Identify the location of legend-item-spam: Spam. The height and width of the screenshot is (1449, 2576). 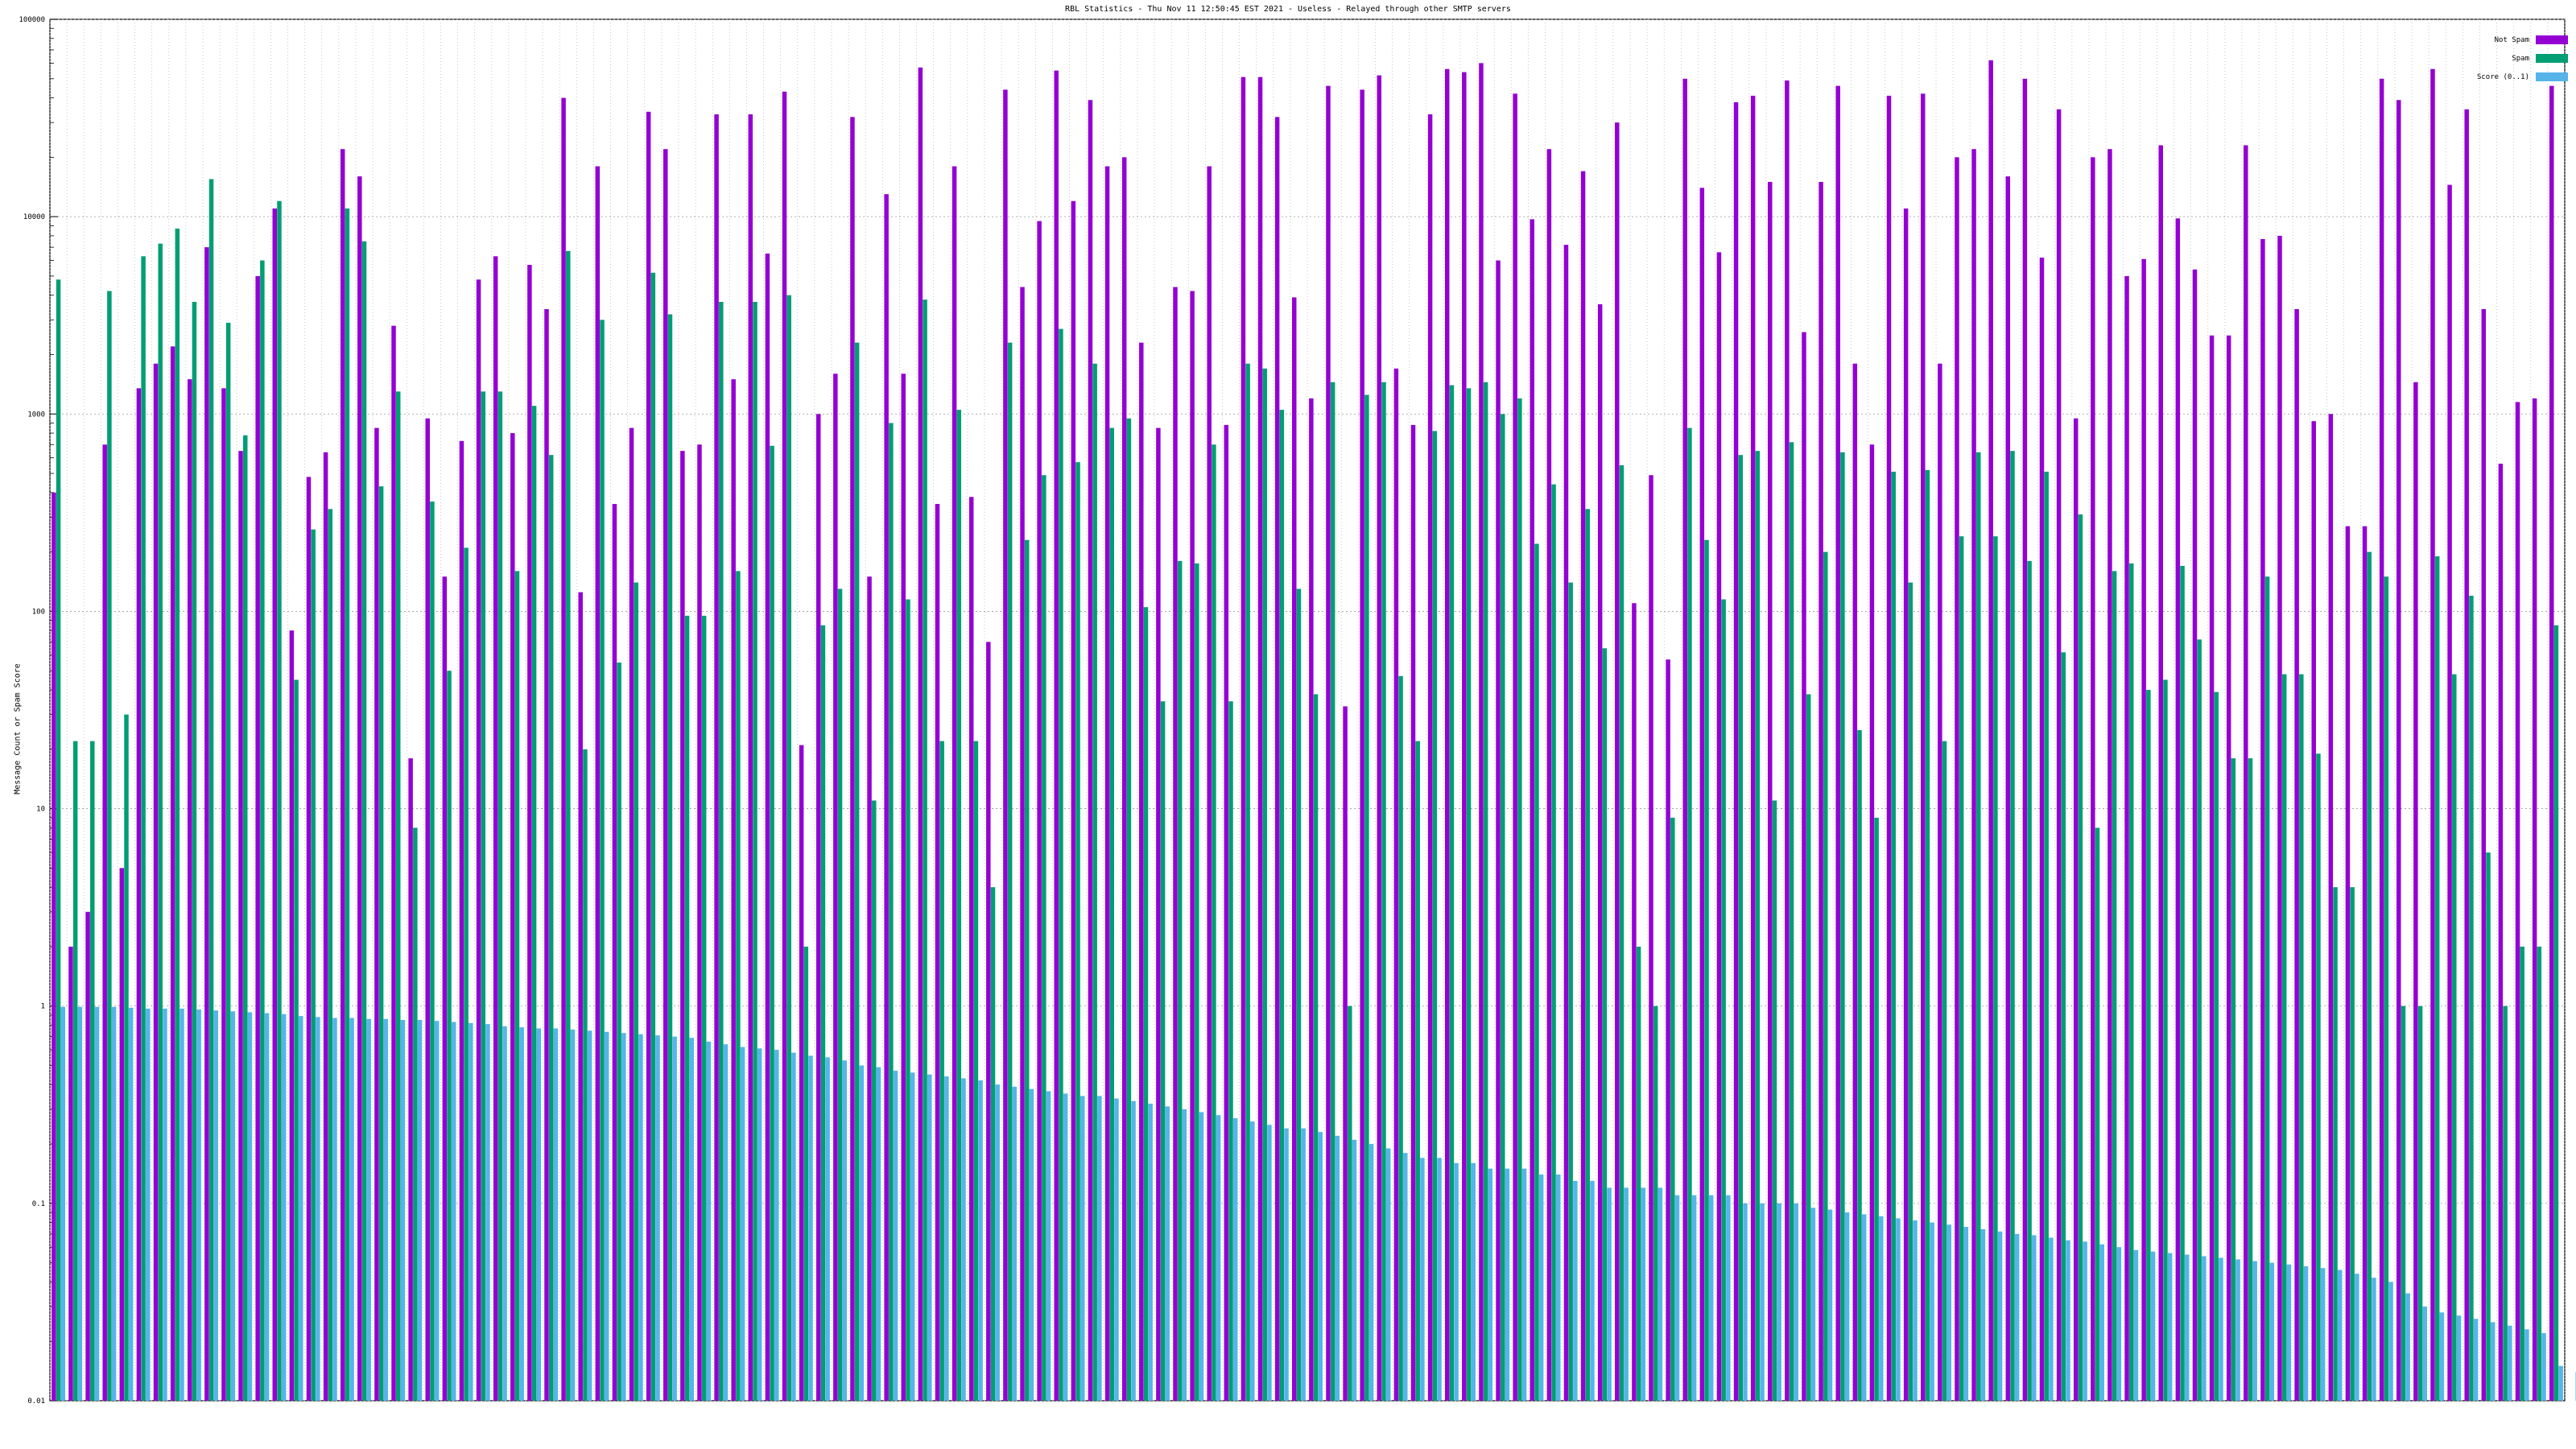
(2522, 58).